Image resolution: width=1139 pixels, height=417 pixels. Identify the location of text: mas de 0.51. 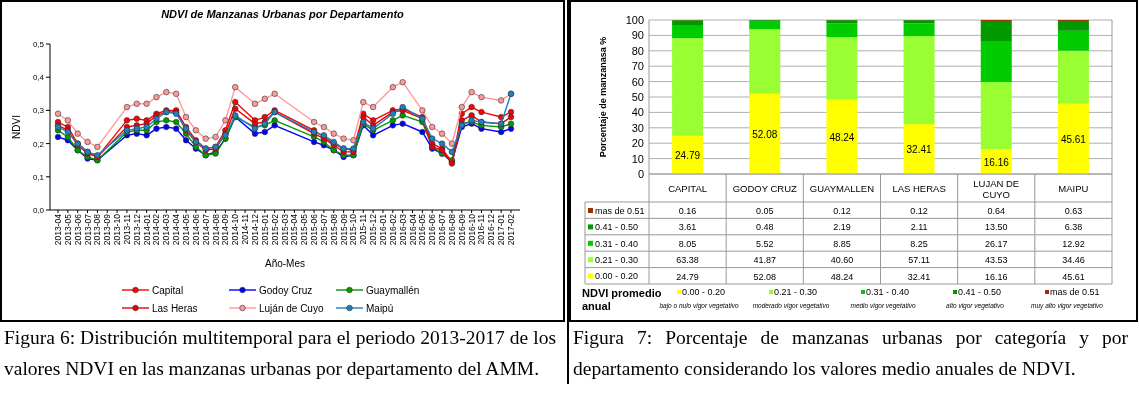
(1075, 292).